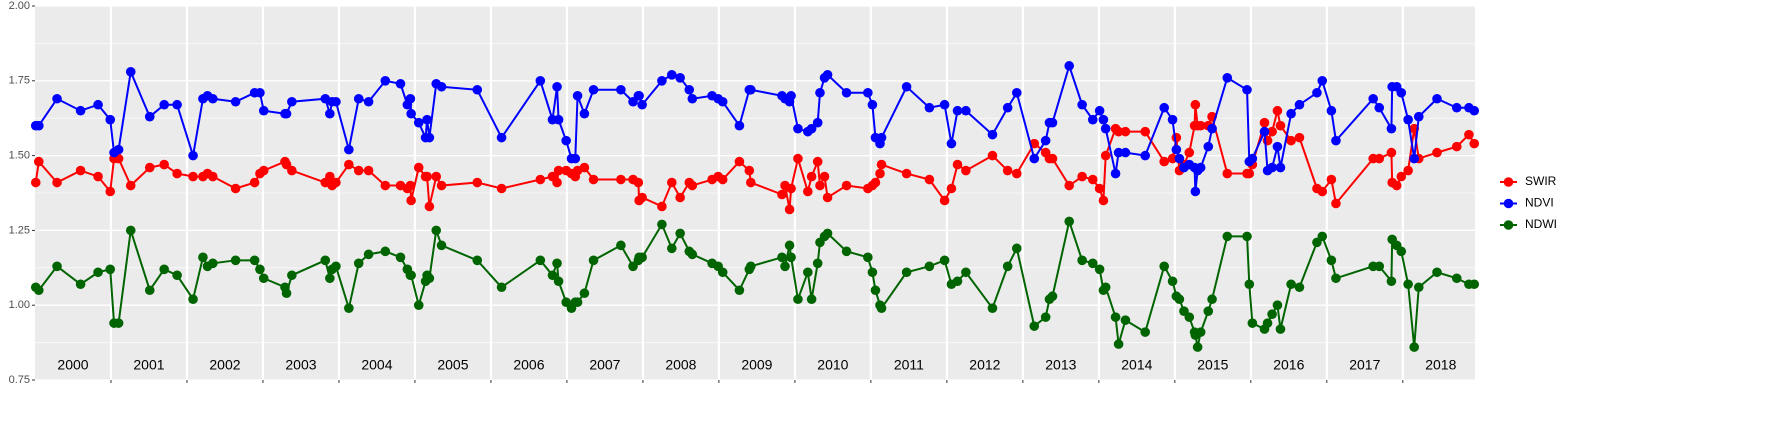 Image resolution: width=1773 pixels, height=442 pixels. What do you see at coordinates (756, 365) in the screenshot?
I see `year-label: 2009` at bounding box center [756, 365].